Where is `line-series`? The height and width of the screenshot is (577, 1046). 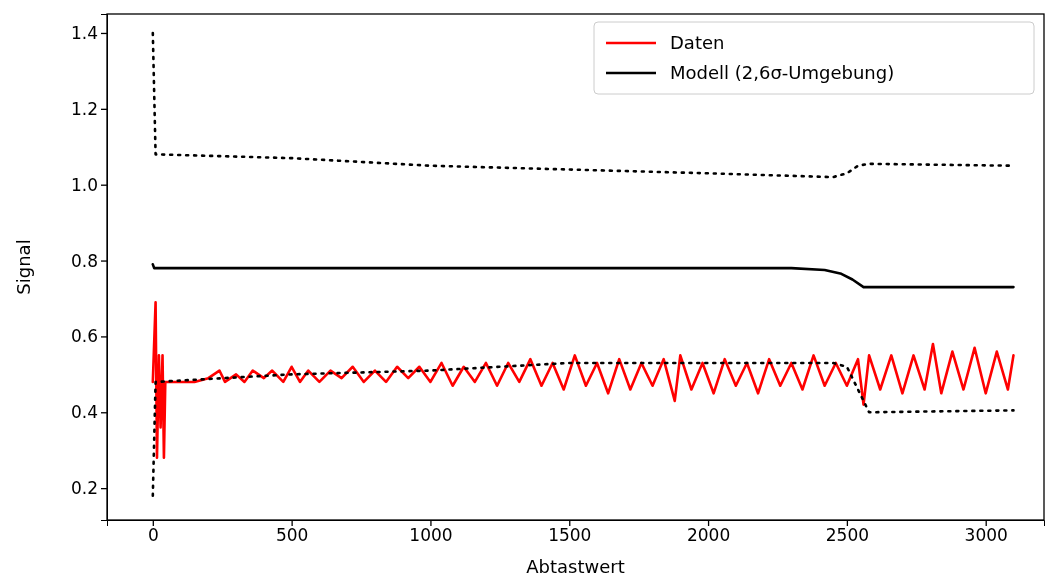
line-series is located at coordinates (583, 276).